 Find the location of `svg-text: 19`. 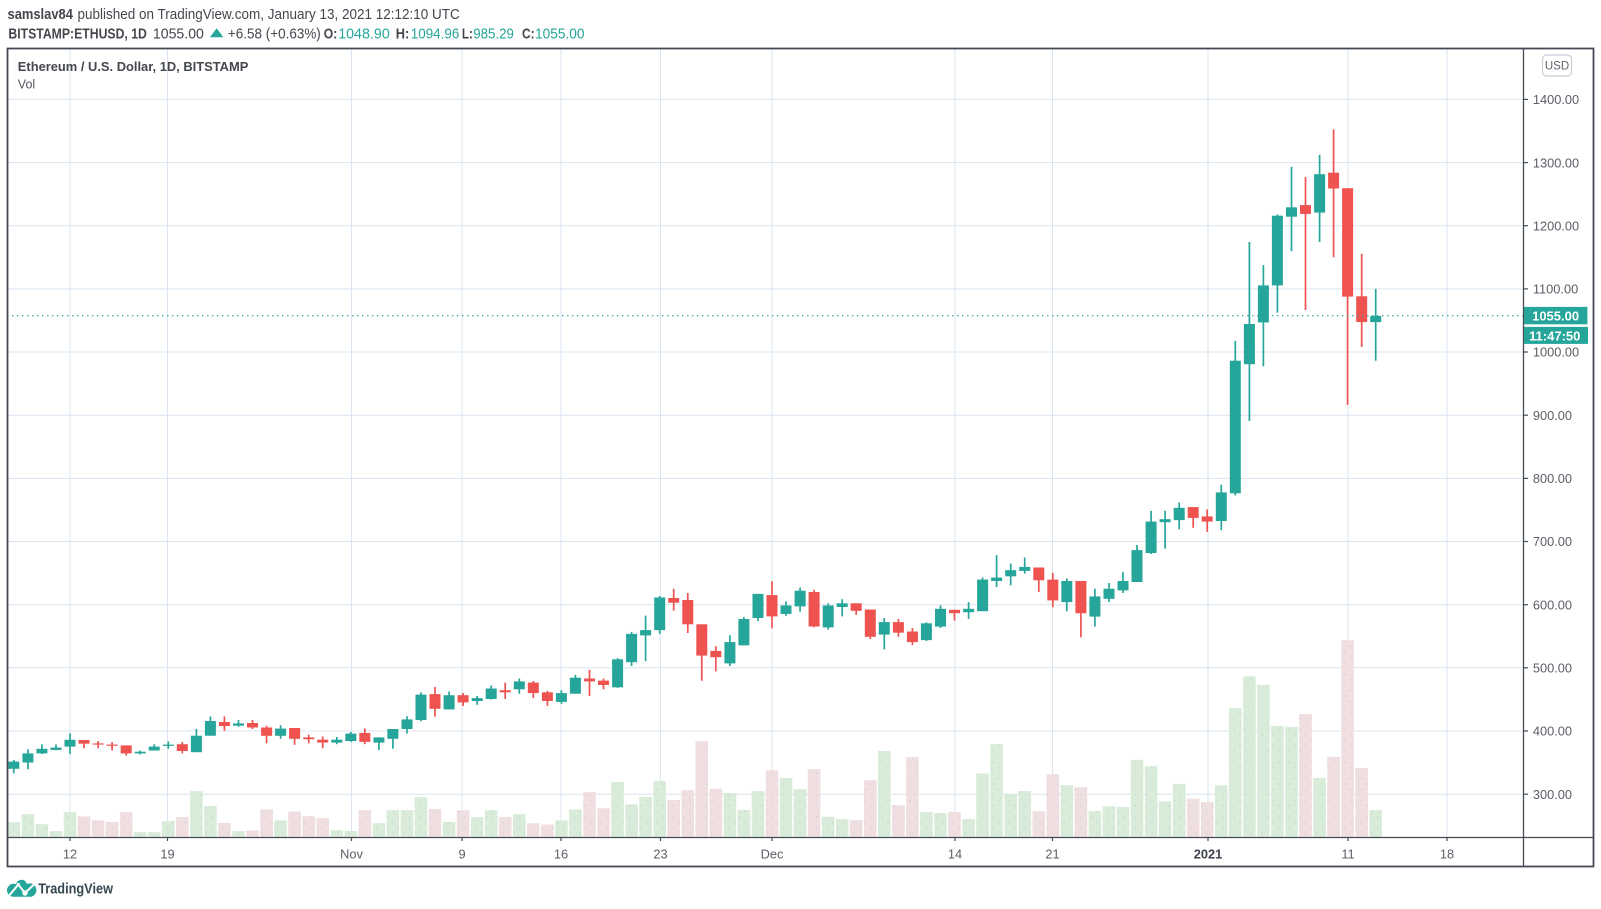

svg-text: 19 is located at coordinates (167, 853).